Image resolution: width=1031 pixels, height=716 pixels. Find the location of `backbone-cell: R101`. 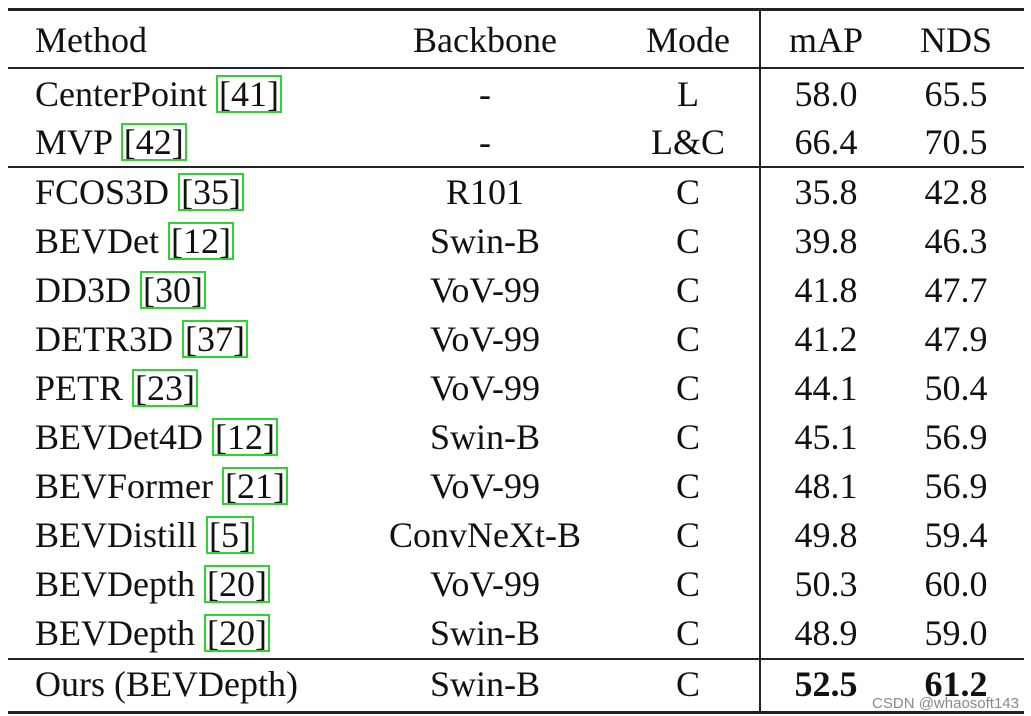

backbone-cell: R101 is located at coordinates (485, 192).